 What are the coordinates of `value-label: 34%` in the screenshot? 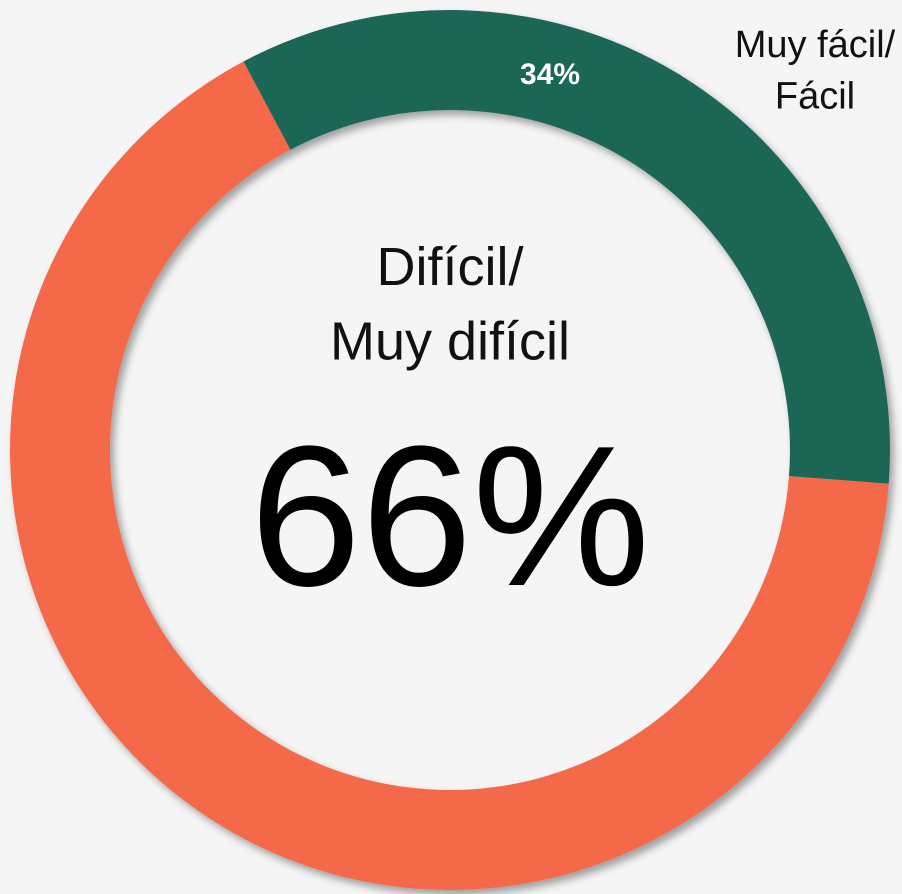 It's located at (550, 74).